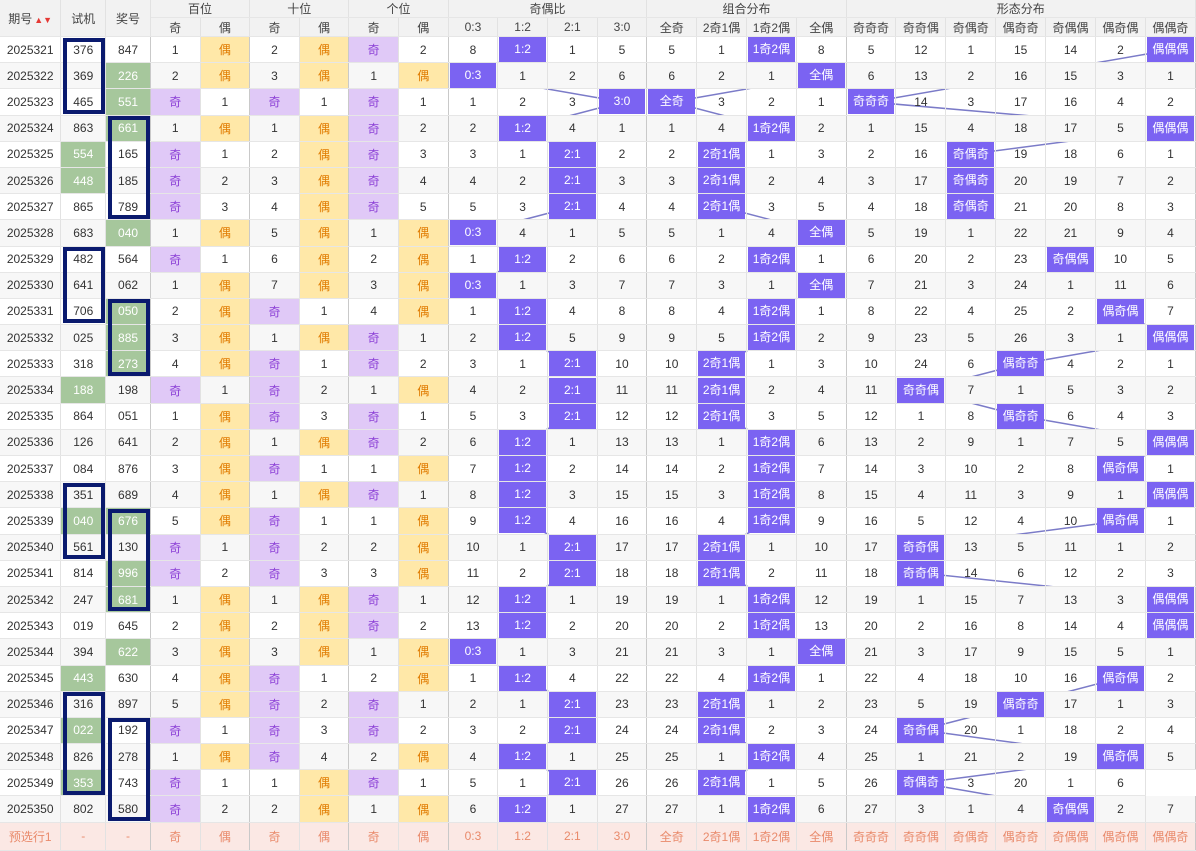  What do you see at coordinates (43, 19) in the screenshot?
I see `sort-up-icon: ▲▼` at bounding box center [43, 19].